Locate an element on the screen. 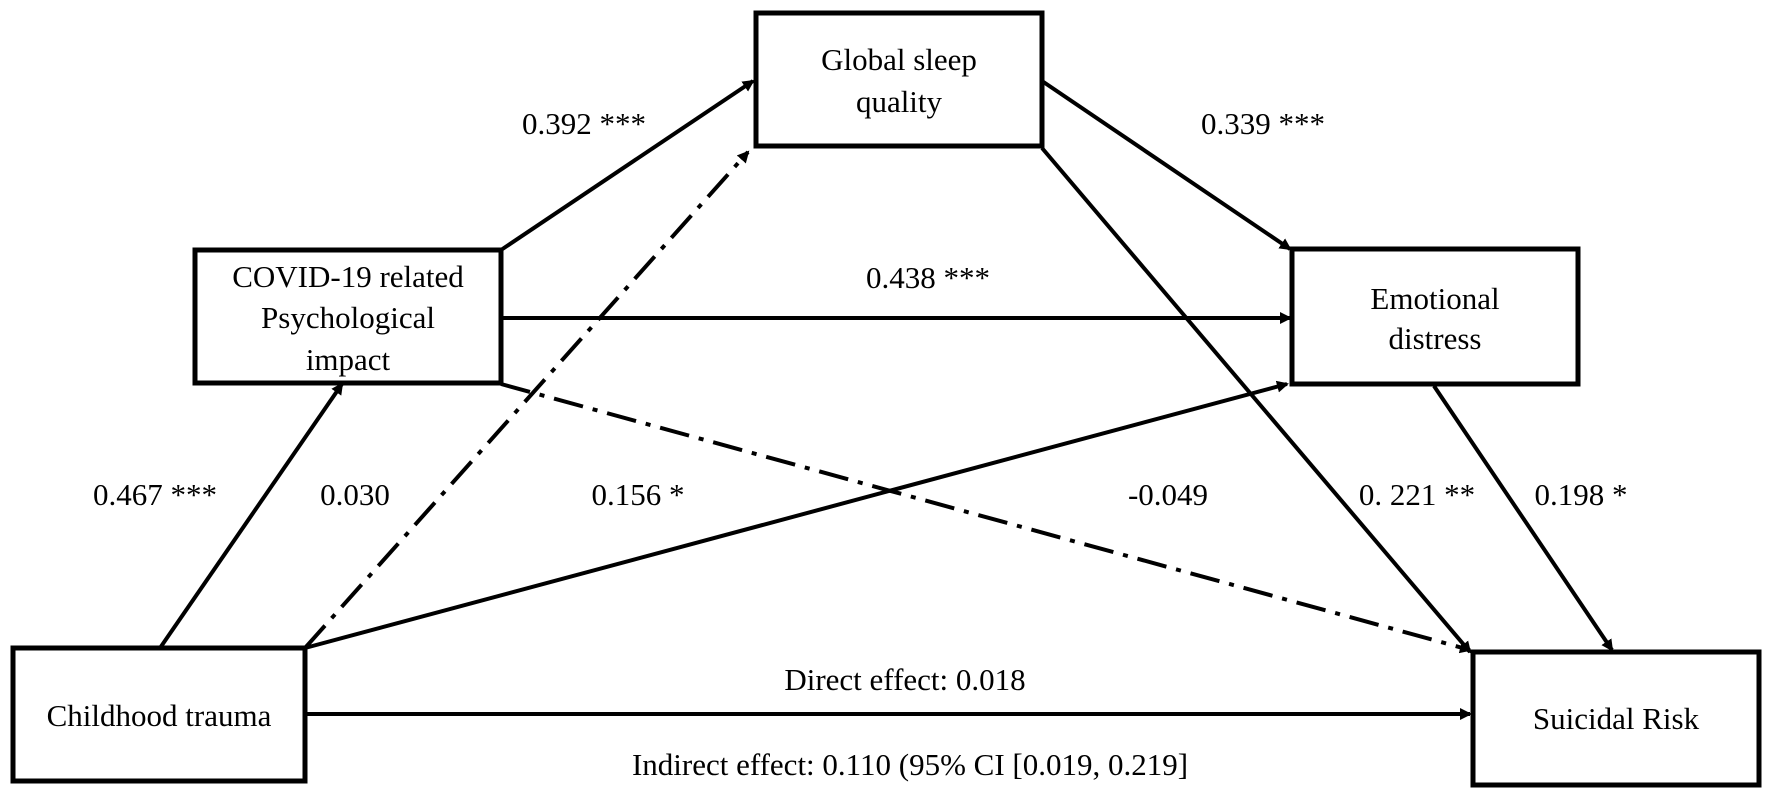  node-box-suicide is located at coordinates (1616, 718).